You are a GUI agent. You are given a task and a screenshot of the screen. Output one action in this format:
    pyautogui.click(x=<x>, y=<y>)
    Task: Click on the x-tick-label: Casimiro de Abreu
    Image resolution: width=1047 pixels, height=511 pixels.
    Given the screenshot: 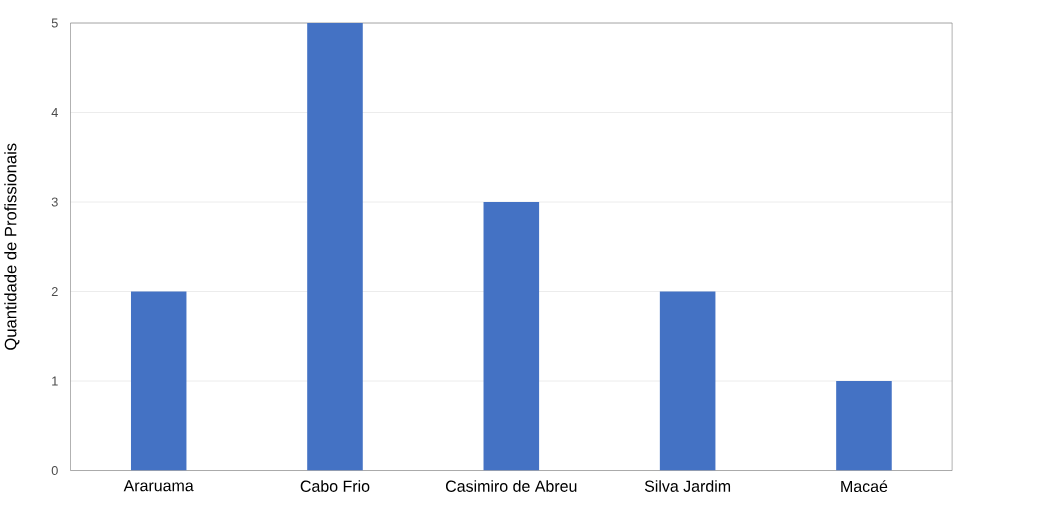 What is the action you would take?
    pyautogui.click(x=511, y=486)
    